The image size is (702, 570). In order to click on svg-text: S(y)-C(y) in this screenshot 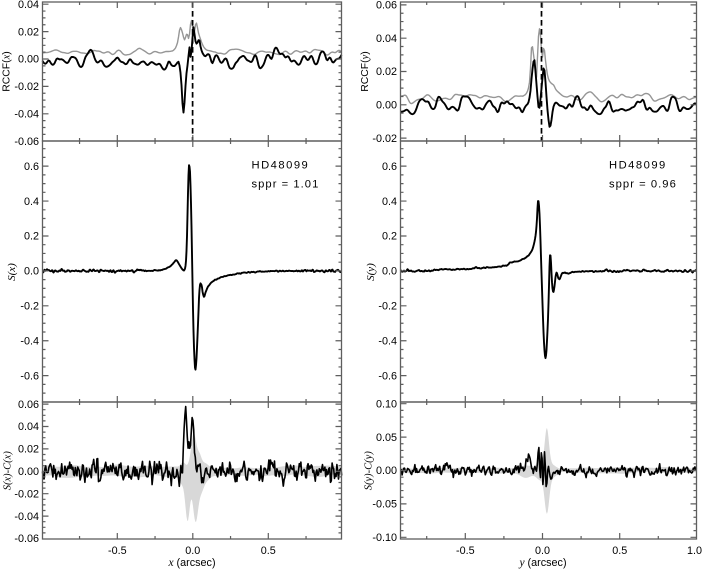, I will do `click(369, 471)`.